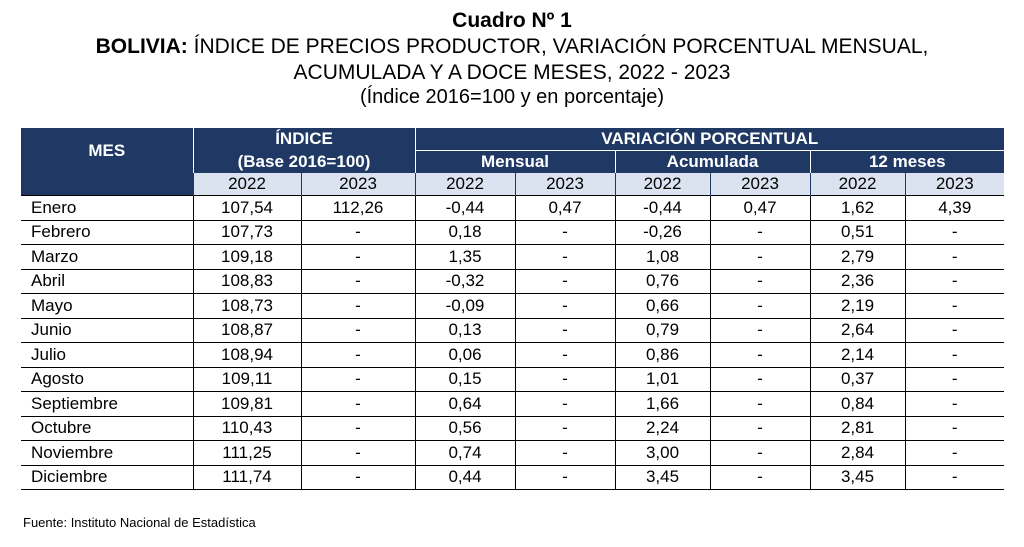 The image size is (1024, 547). Describe the element at coordinates (662, 207) in the screenshot. I see `cell-a22: -0,44` at that location.